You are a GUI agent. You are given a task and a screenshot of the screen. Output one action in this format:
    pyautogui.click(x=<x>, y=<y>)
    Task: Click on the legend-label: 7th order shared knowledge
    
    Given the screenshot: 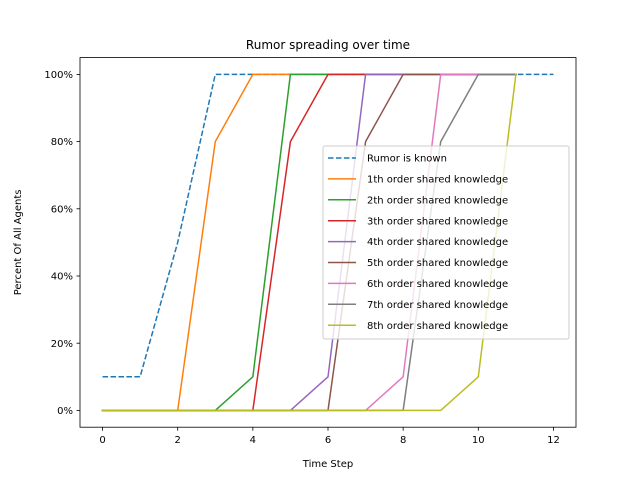 What is the action you would take?
    pyautogui.click(x=437, y=305)
    